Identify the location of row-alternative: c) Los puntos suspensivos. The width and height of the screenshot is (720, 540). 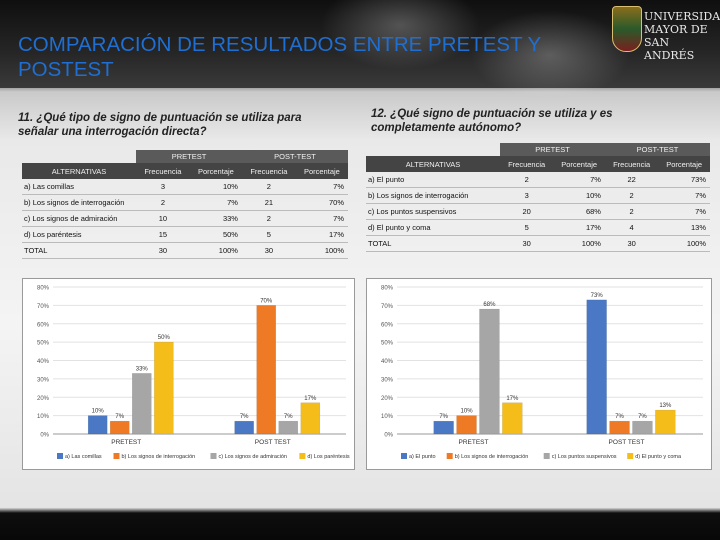
(433, 211).